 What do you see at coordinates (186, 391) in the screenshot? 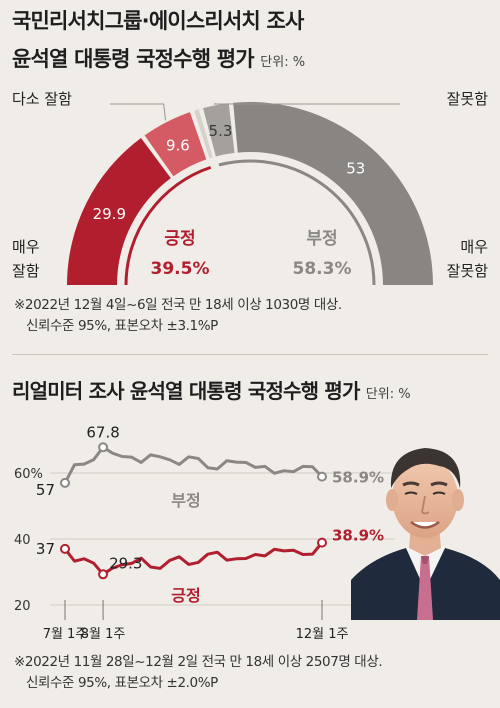
I see `line-title-text: 리얼미터 조사 윤석열 대통령 국정수행 평가` at bounding box center [186, 391].